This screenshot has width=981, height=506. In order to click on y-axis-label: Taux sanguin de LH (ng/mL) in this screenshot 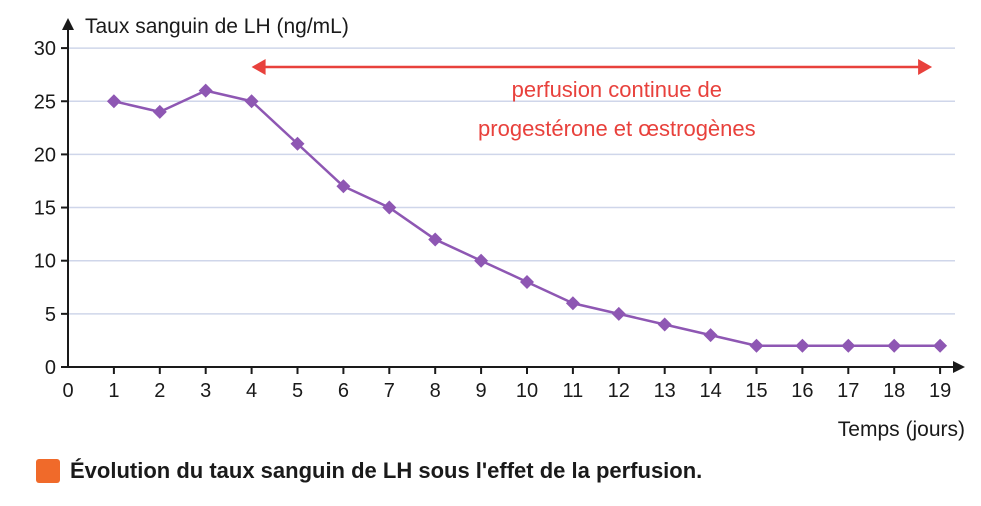, I will do `click(217, 26)`.